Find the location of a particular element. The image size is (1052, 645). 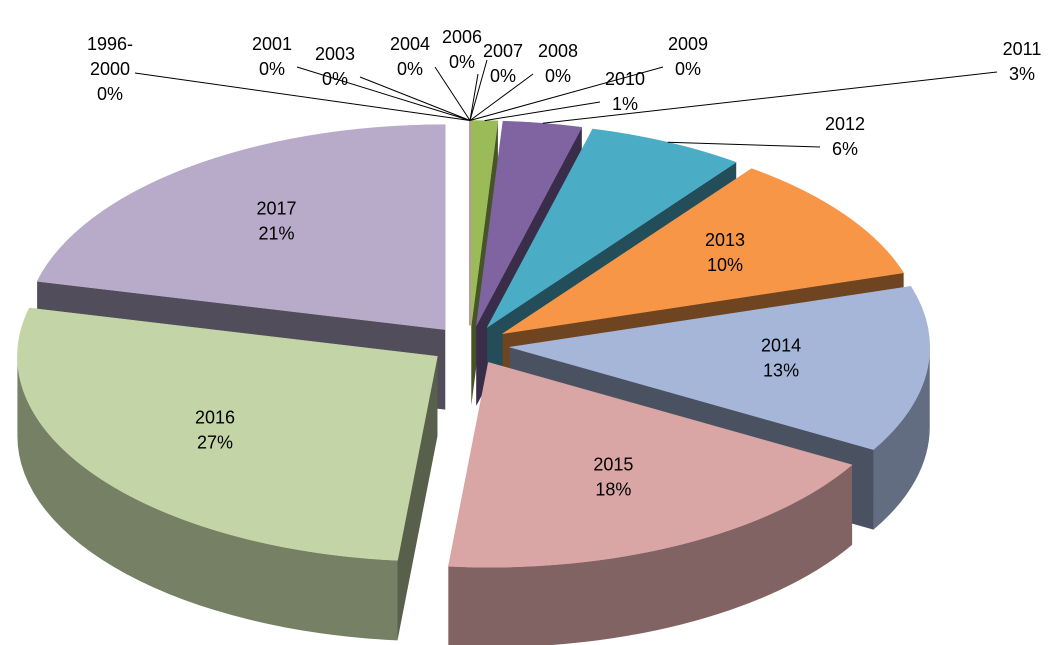

category-label: 2007 is located at coordinates (503, 51).